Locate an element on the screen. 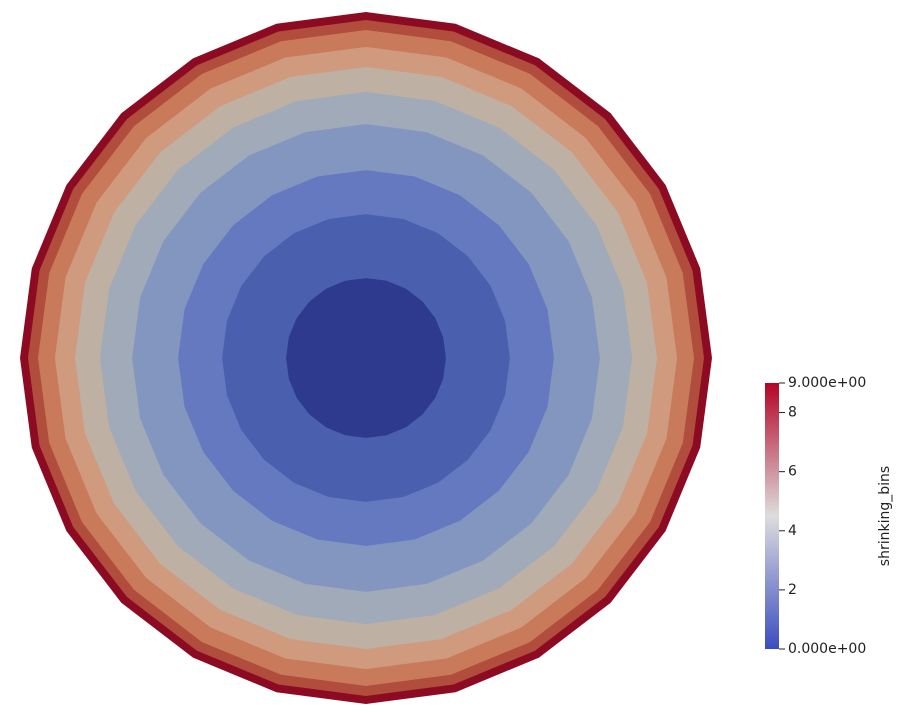 The height and width of the screenshot is (713, 909). colorbar-tick-label: 4 is located at coordinates (792, 531).